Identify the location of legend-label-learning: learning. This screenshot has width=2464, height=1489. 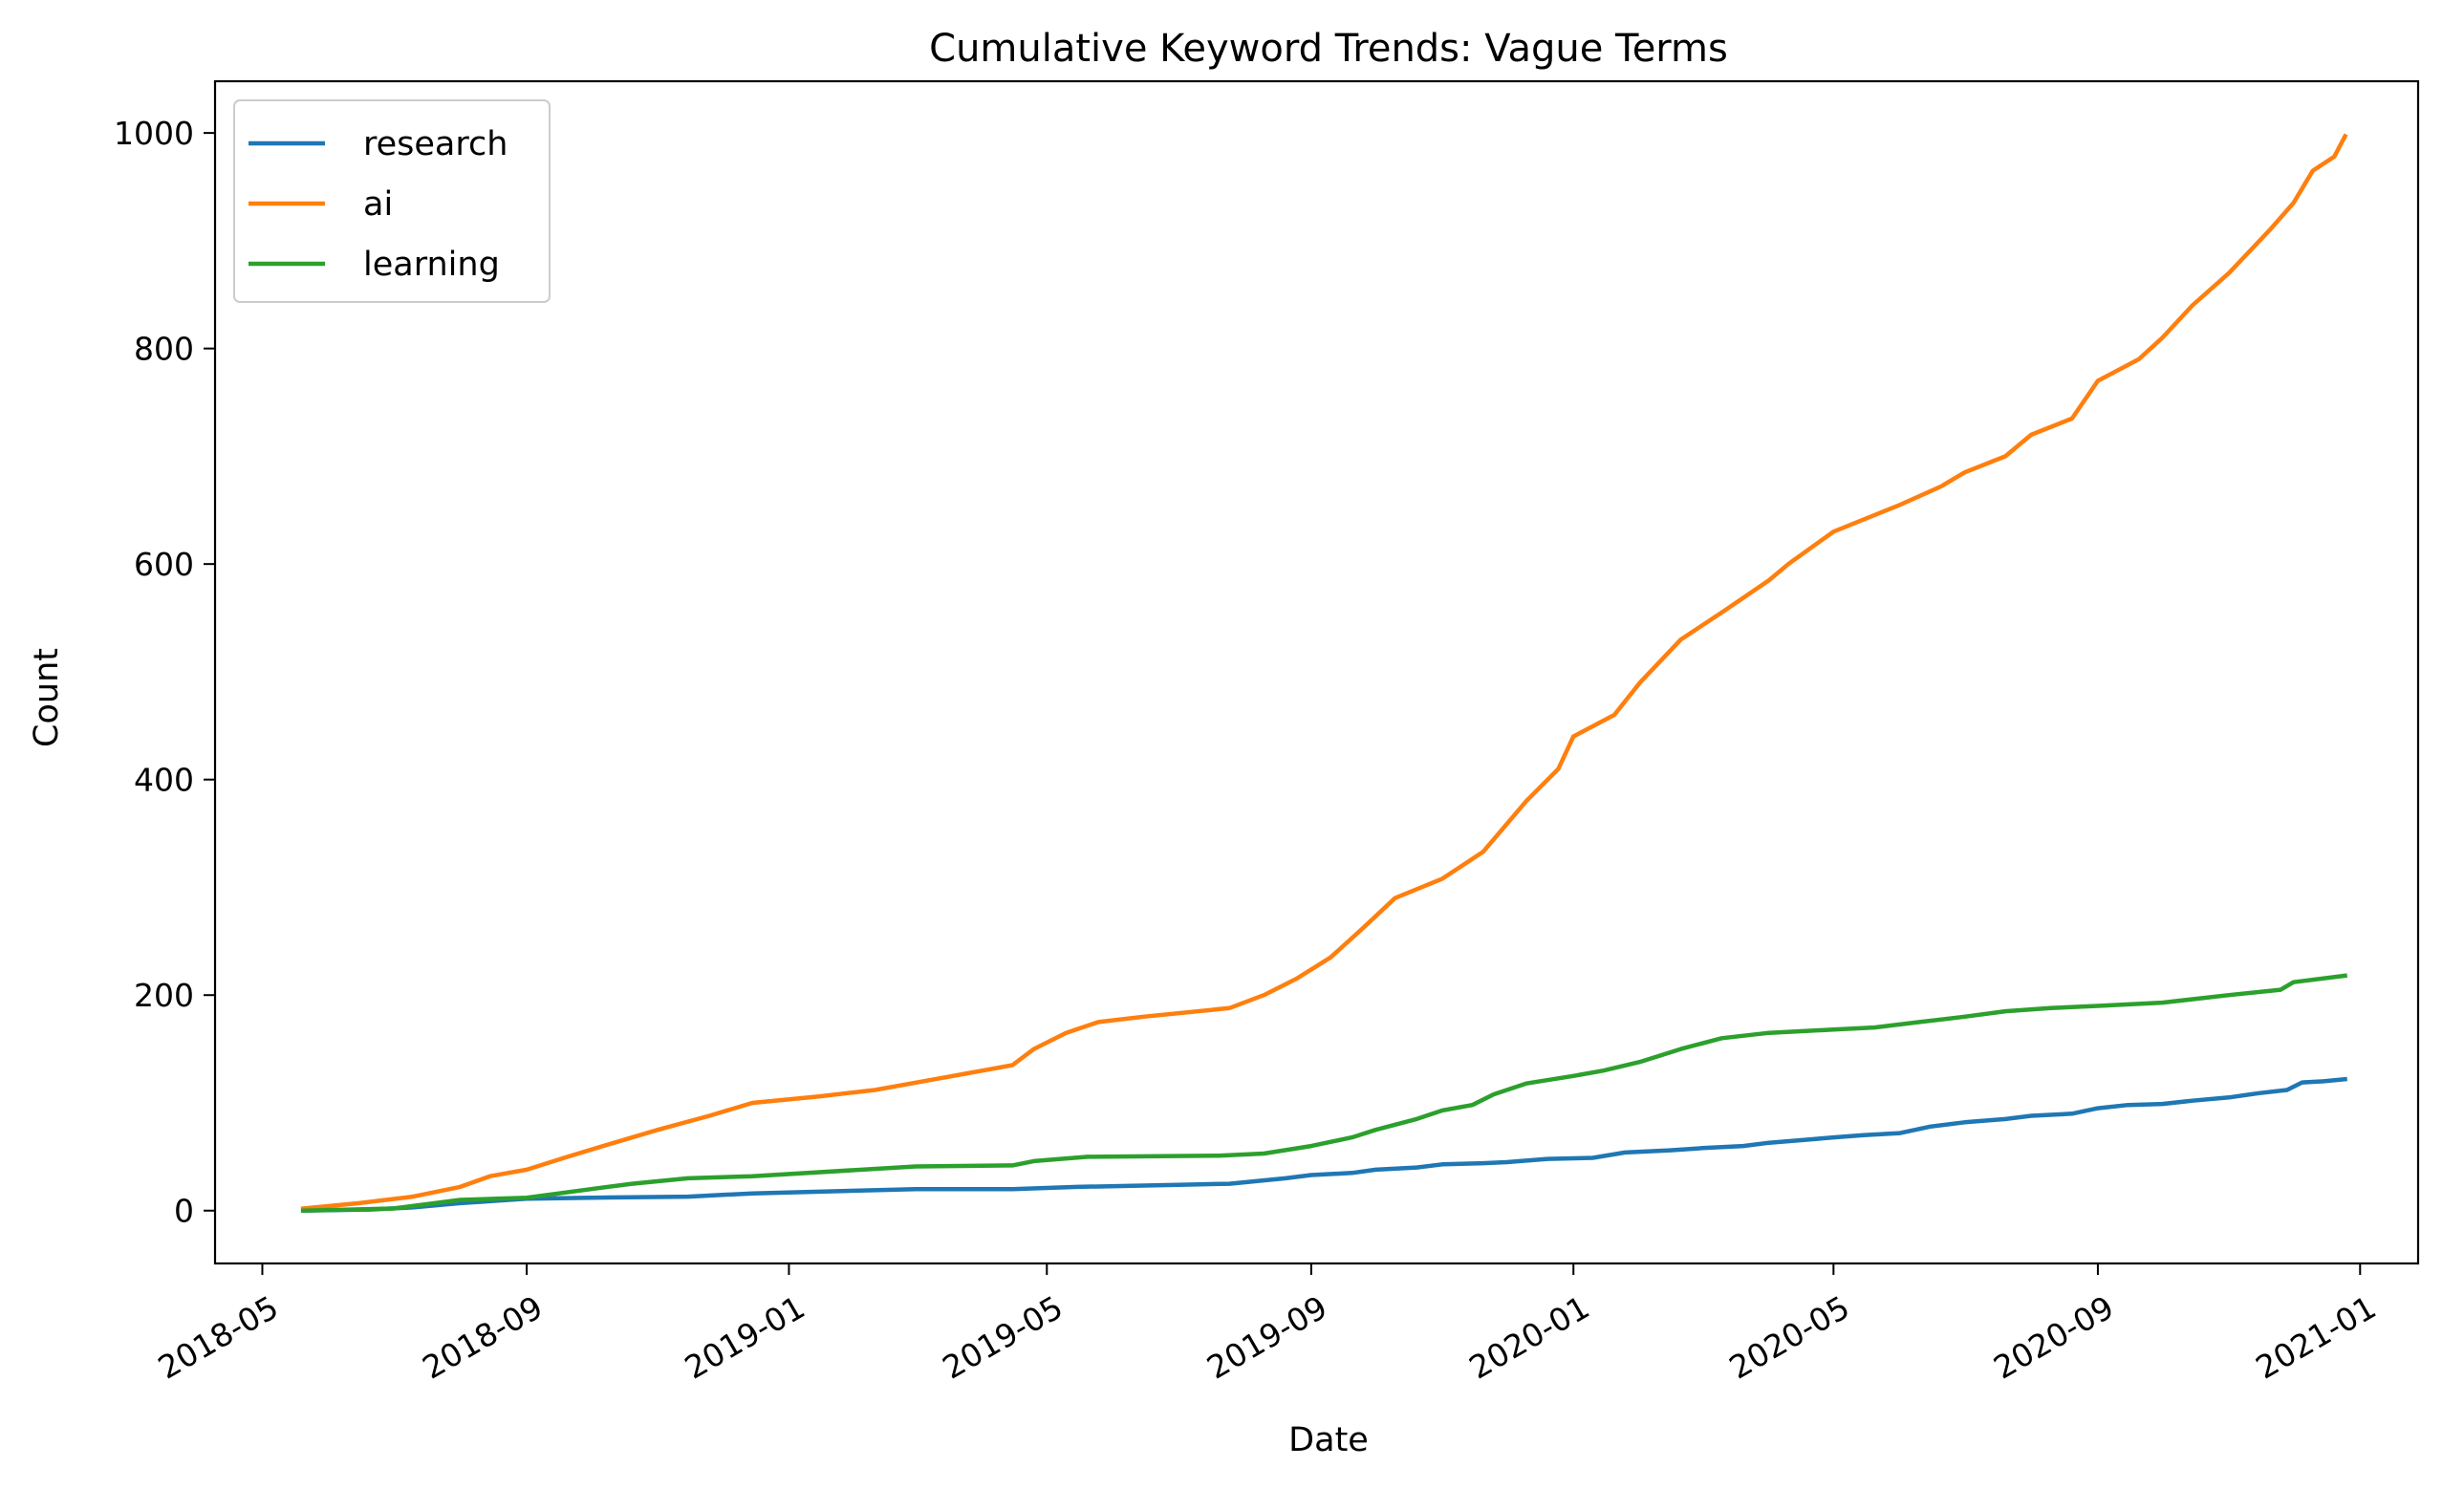
(432, 265).